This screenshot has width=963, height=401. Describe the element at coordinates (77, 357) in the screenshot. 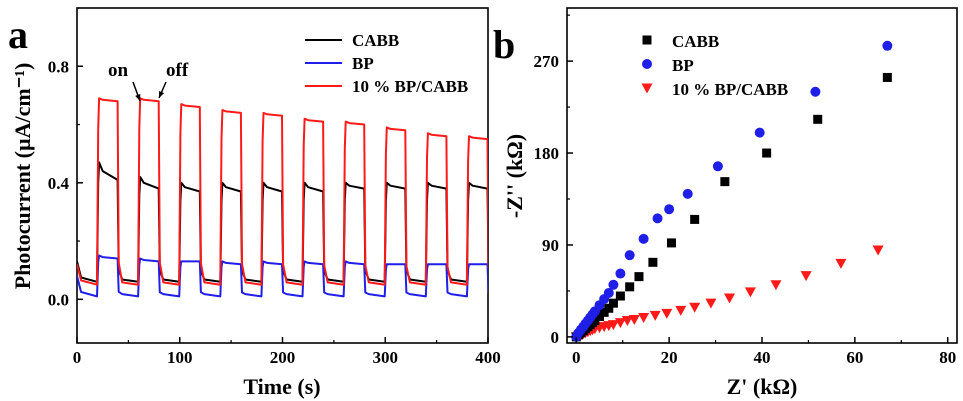

I see `panel-a-x-tick-label: 0` at that location.